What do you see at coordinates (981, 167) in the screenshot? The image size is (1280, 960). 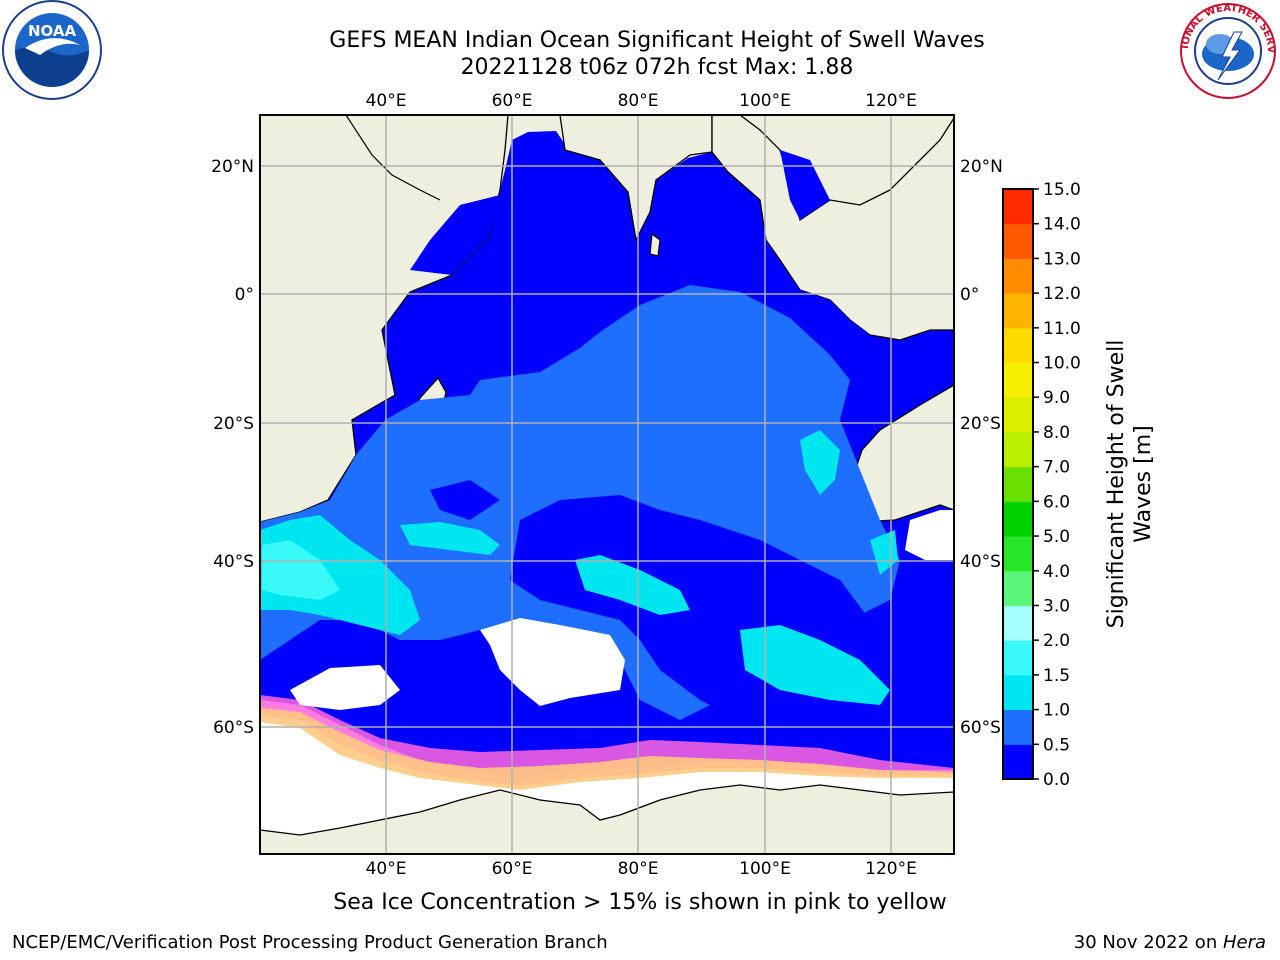 I see `right-lat-tick: 20°N` at bounding box center [981, 167].